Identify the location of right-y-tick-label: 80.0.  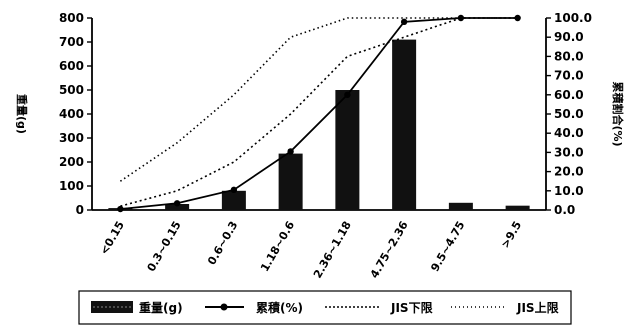
(569, 56).